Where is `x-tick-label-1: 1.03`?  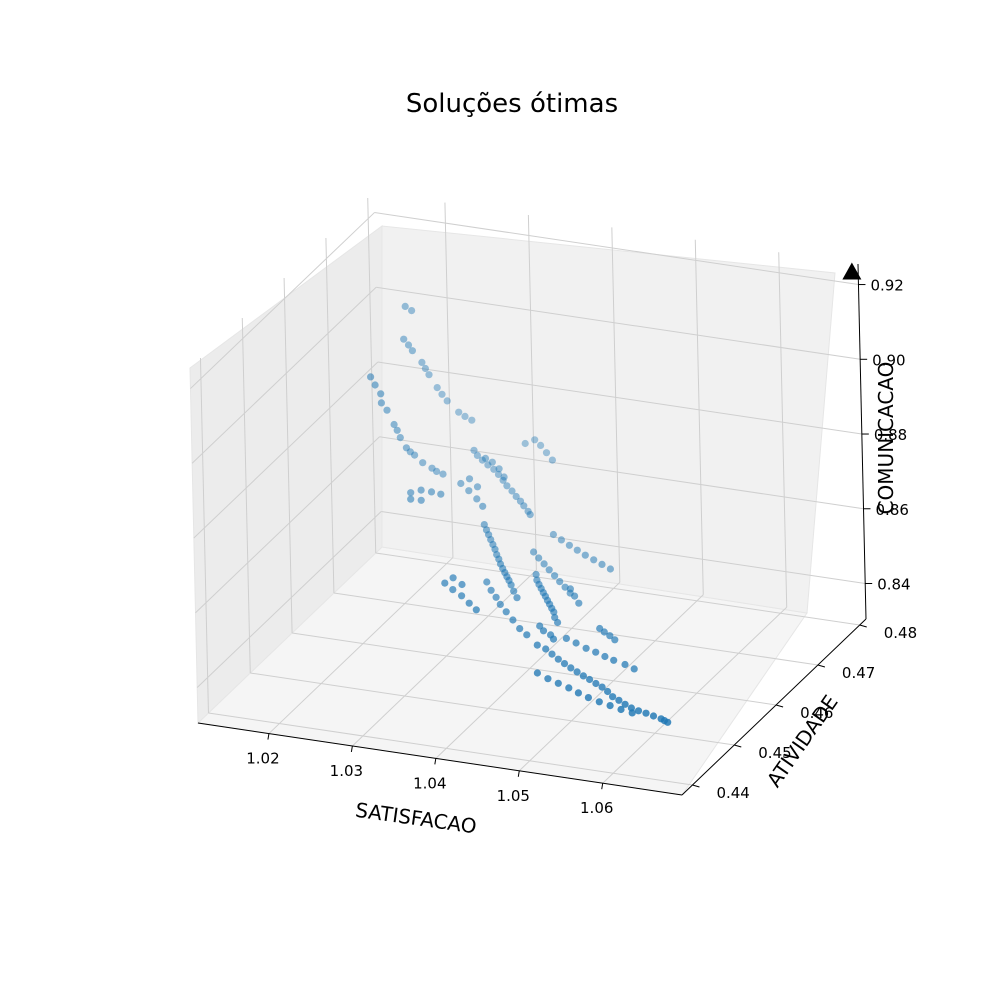
x-tick-label-1: 1.03 is located at coordinates (346, 771).